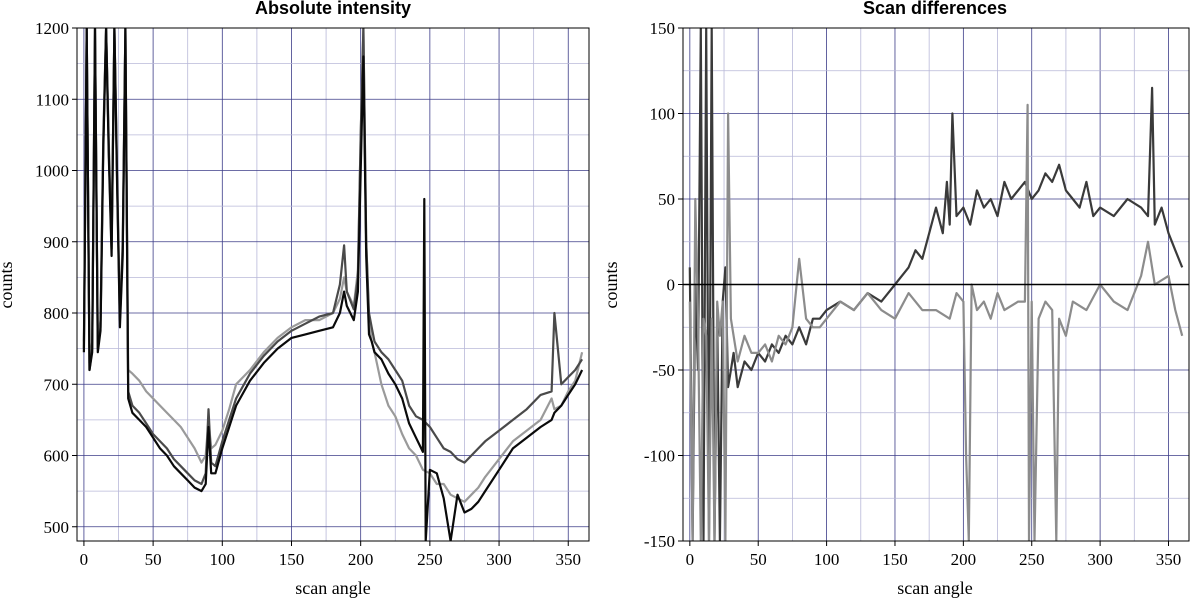 This screenshot has width=1200, height=599. What do you see at coordinates (333, 9) in the screenshot?
I see `chart-title: Absolute intensity` at bounding box center [333, 9].